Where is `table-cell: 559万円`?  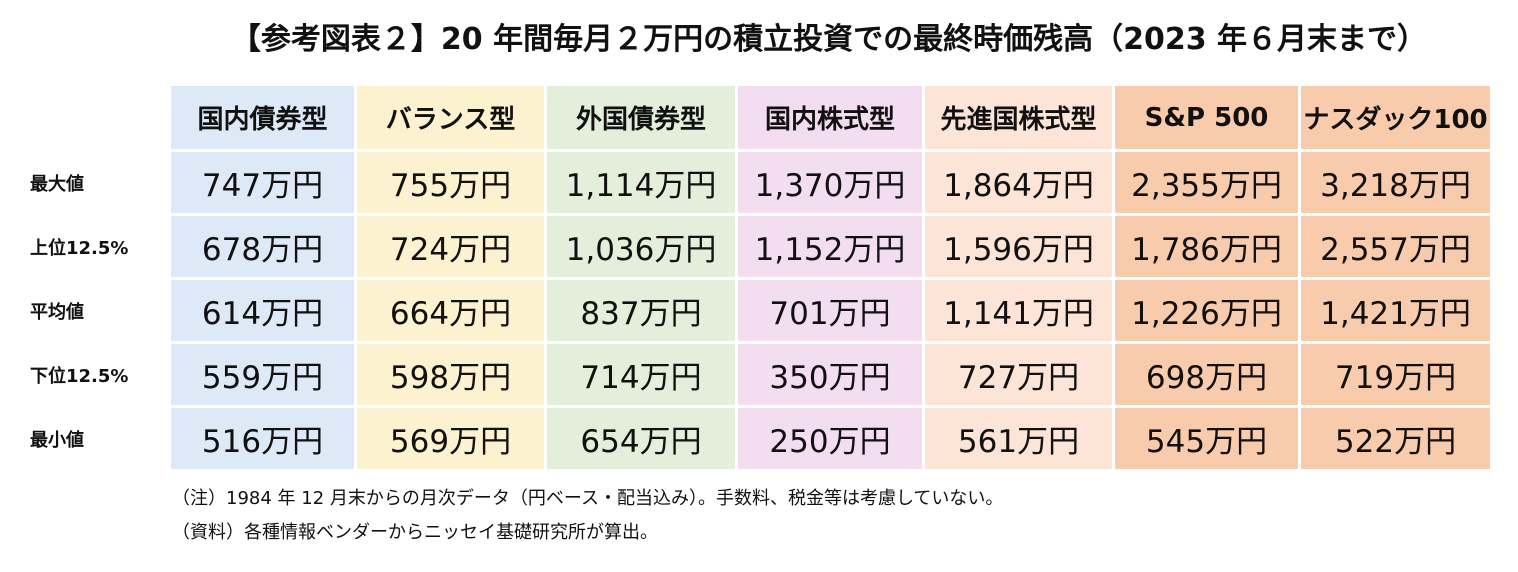
table-cell: 559万円 is located at coordinates (264, 376).